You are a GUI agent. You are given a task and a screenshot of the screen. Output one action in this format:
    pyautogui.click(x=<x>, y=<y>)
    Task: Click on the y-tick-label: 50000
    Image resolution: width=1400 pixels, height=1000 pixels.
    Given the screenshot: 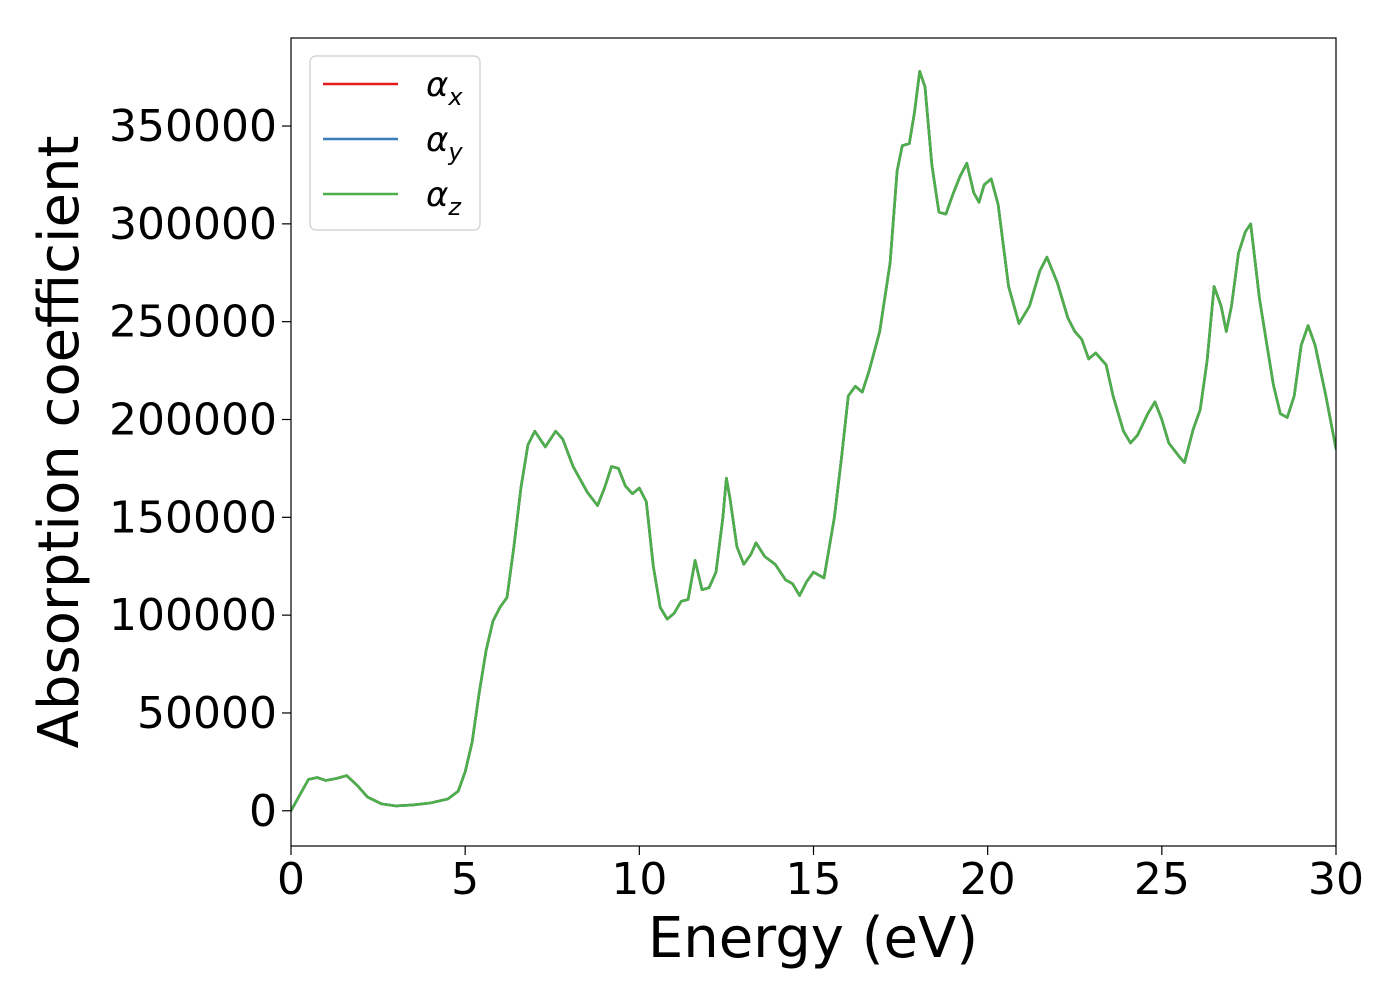 What is the action you would take?
    pyautogui.click(x=207, y=713)
    